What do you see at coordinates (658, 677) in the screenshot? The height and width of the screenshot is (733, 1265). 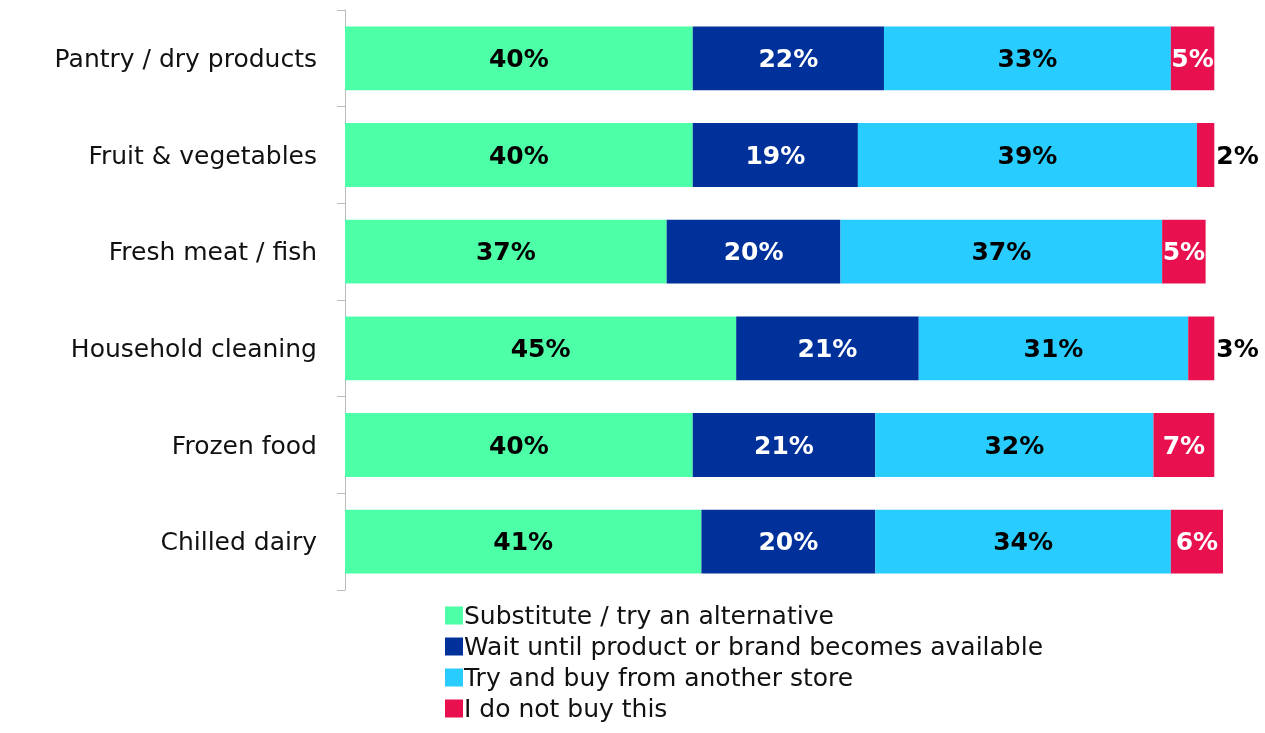 I see `legend-label: Try and buy from another store` at bounding box center [658, 677].